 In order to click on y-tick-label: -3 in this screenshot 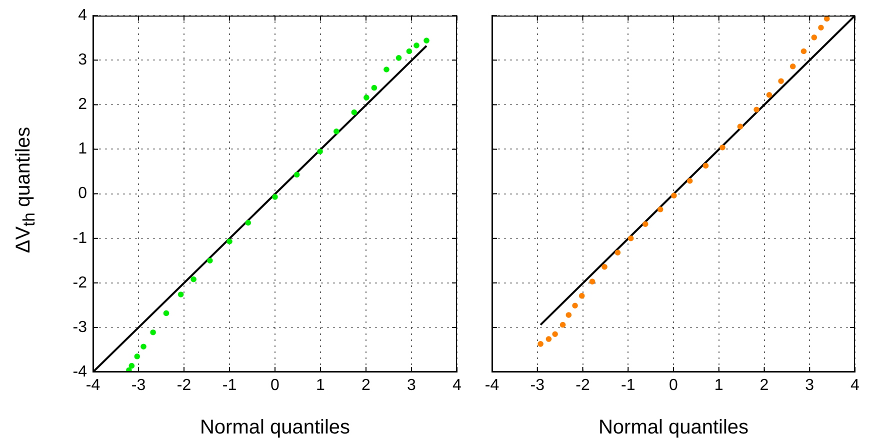, I will do `click(80, 327)`.